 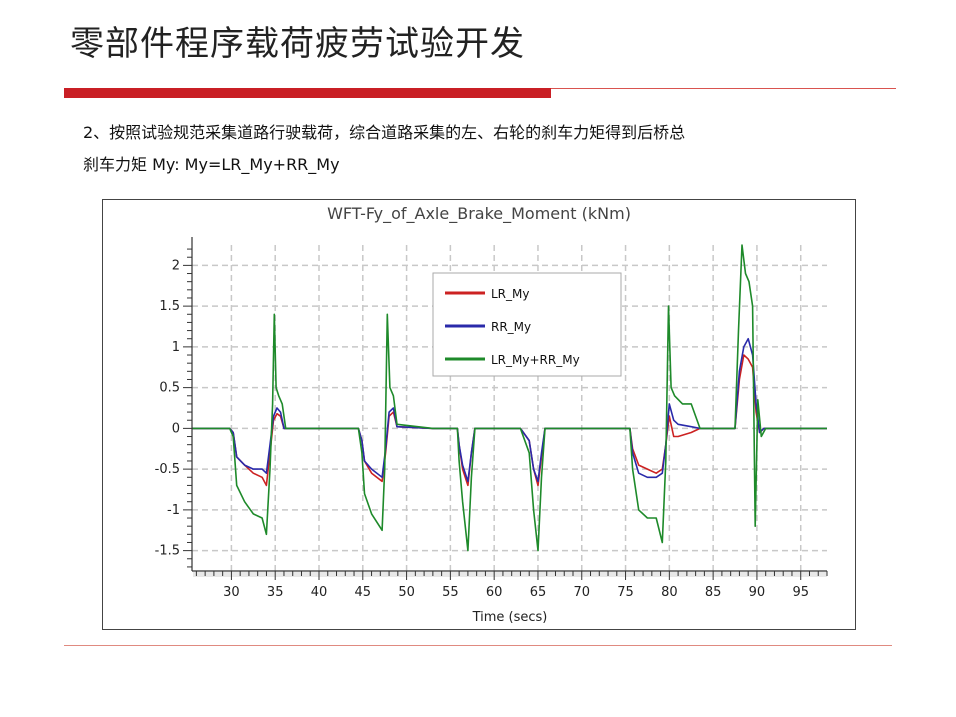 What do you see at coordinates (510, 617) in the screenshot?
I see `x-axis-label: Time (secs)` at bounding box center [510, 617].